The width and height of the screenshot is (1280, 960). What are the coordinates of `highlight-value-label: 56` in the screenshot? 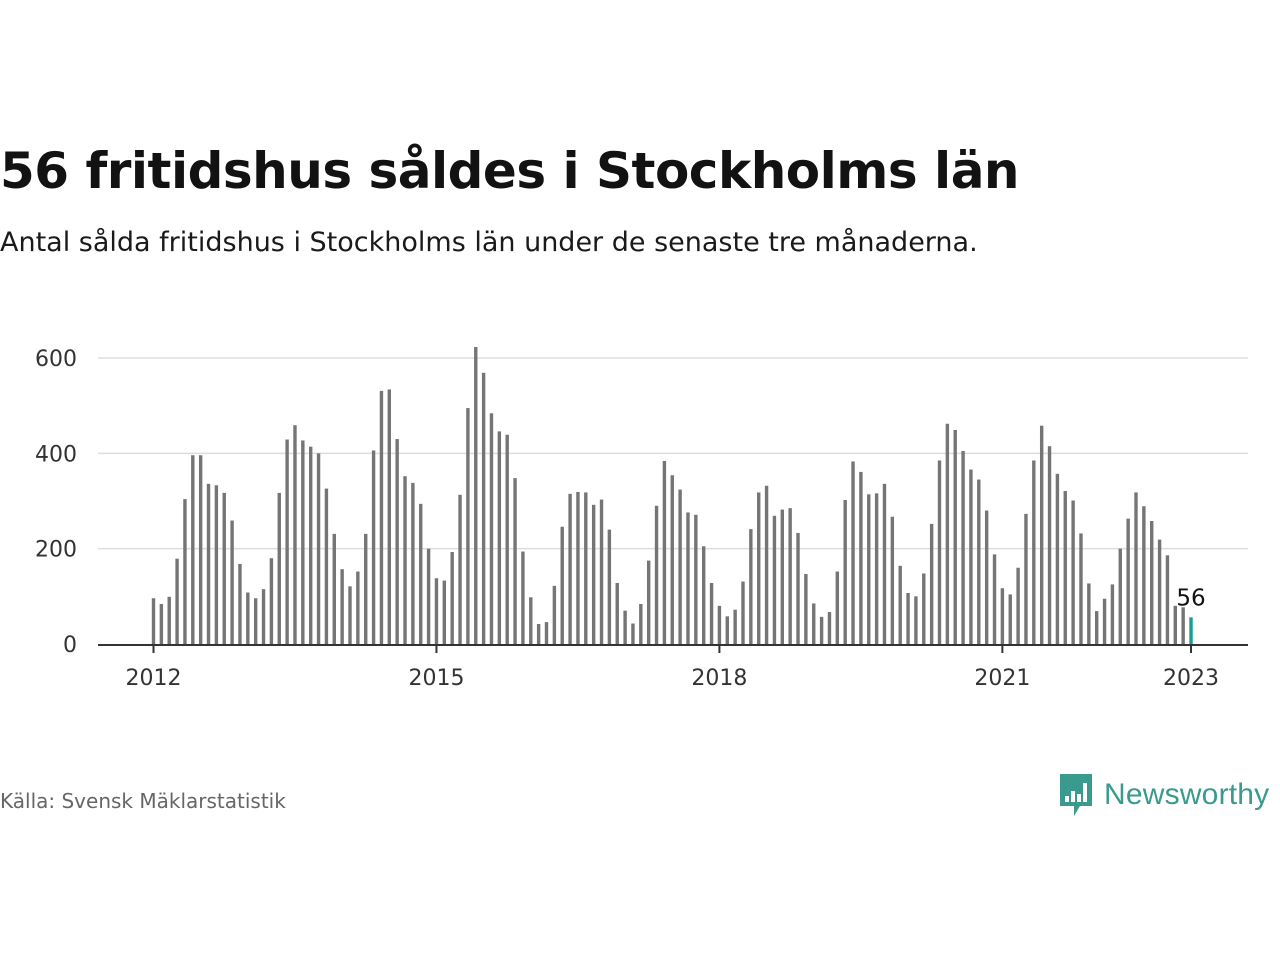 It's located at (1190, 598).